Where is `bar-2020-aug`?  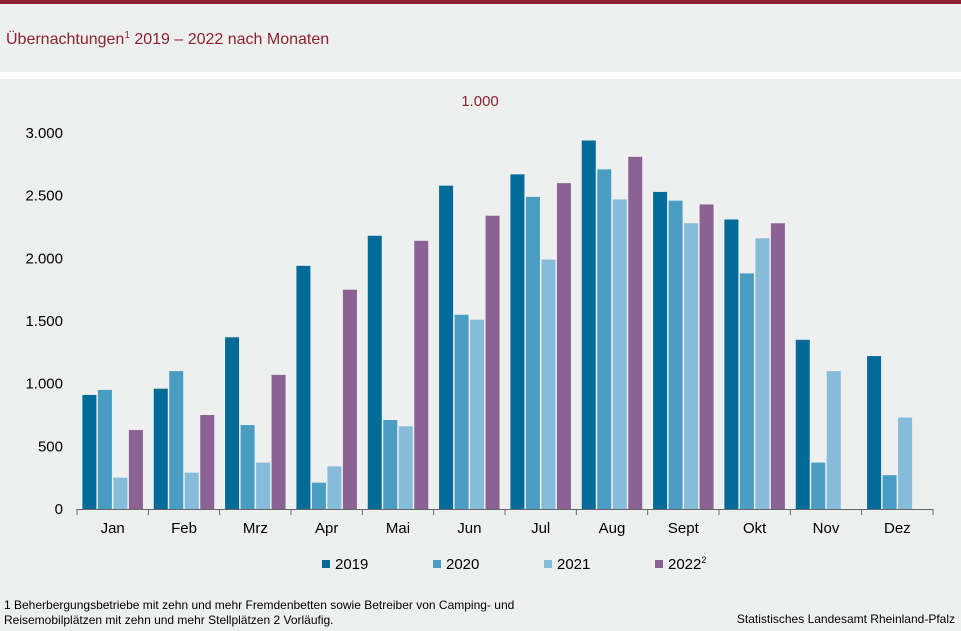
bar-2020-aug is located at coordinates (604, 339).